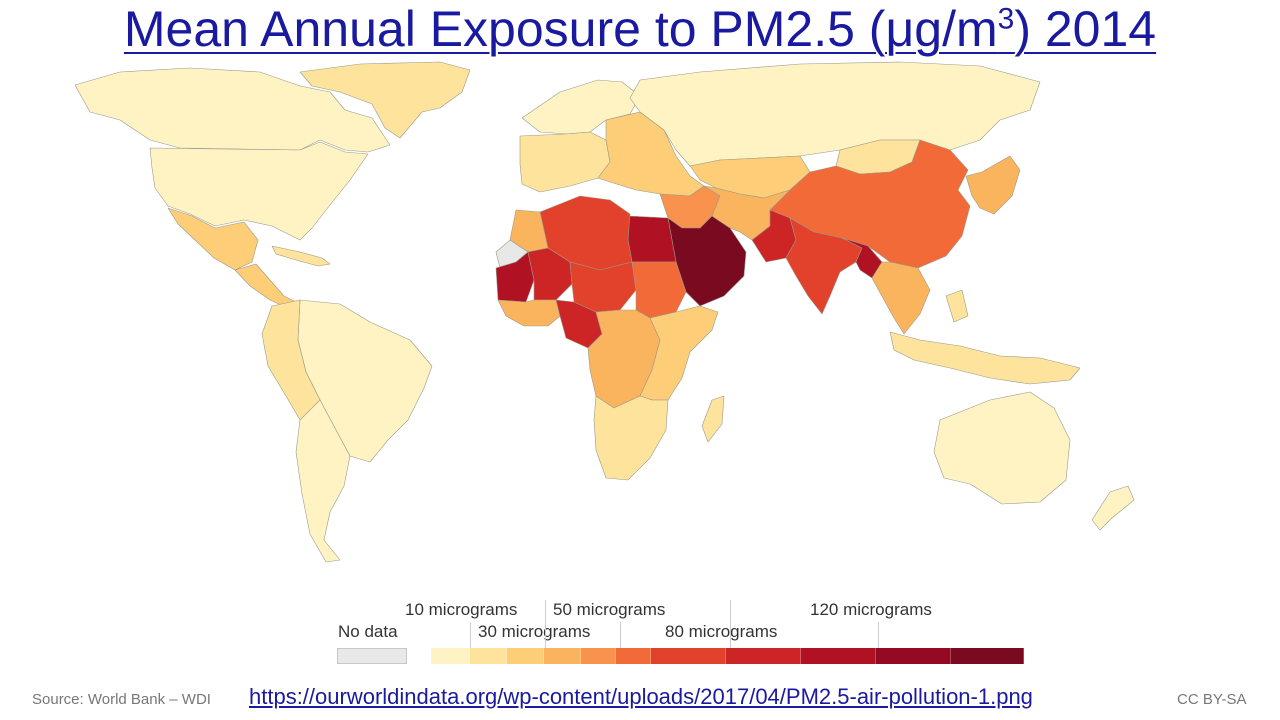 This screenshot has height=720, width=1280. I want to click on map-region-west-africa, so click(529, 313).